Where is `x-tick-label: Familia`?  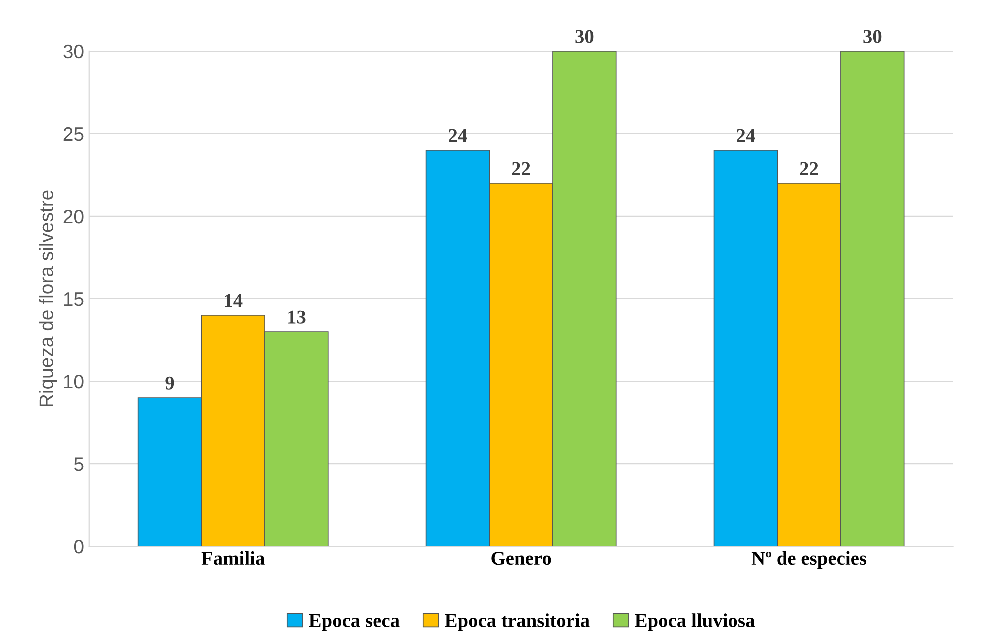
x-tick-label: Familia is located at coordinates (233, 558).